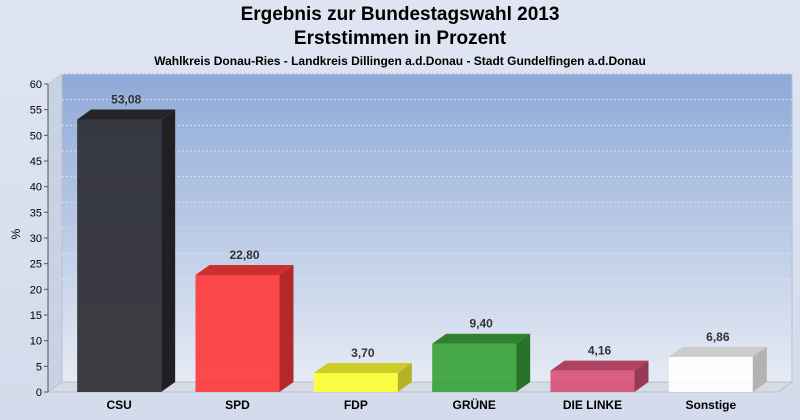 The width and height of the screenshot is (800, 420). Describe the element at coordinates (36, 162) in the screenshot. I see `y-tick-label: 45` at that location.